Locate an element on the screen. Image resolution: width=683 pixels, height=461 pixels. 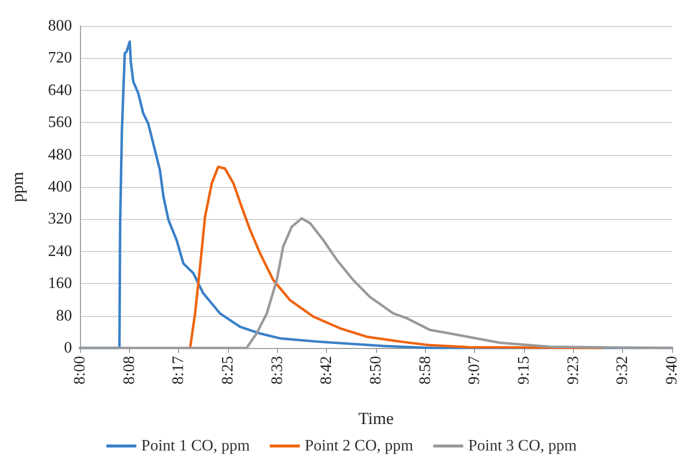
x-tick-label: 8:33 is located at coordinates (277, 370).